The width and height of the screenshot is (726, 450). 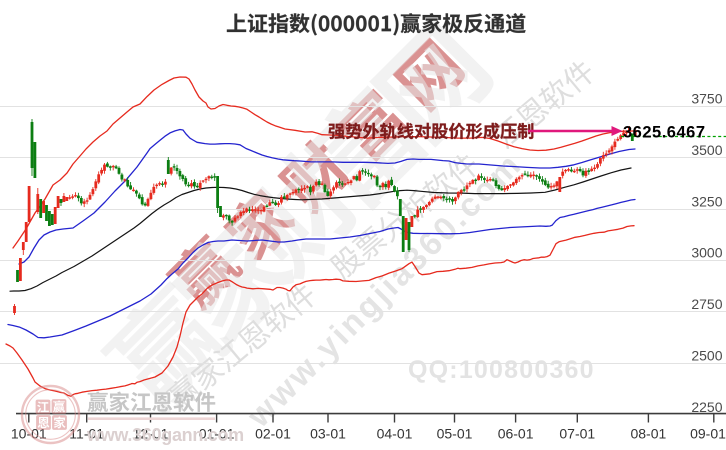 What do you see at coordinates (328, 434) in the screenshot?
I see `svg-text: 03-01` at bounding box center [328, 434].